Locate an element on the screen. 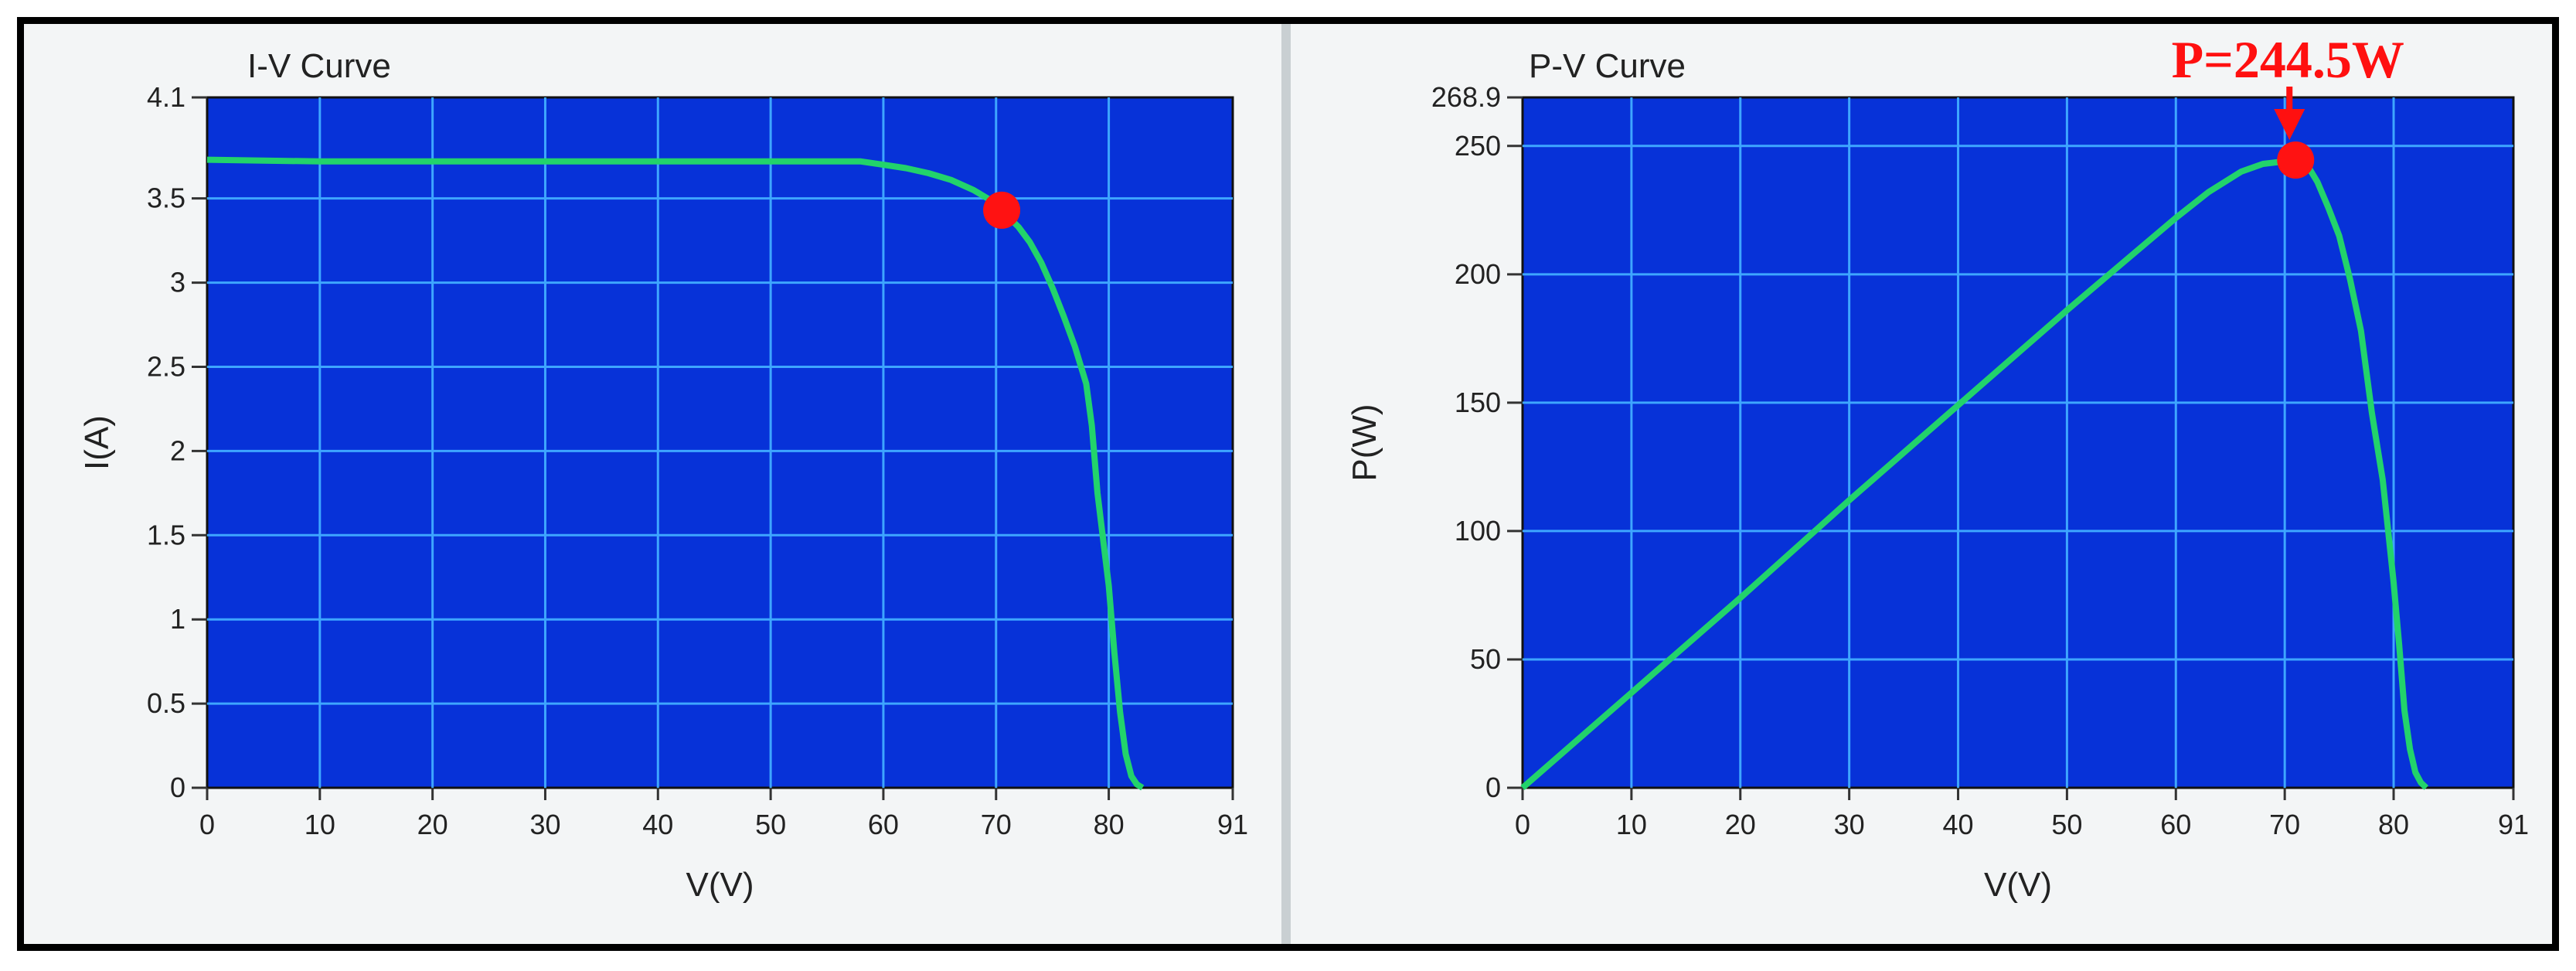  pv-x-tick-label: 60 is located at coordinates (2175, 824).